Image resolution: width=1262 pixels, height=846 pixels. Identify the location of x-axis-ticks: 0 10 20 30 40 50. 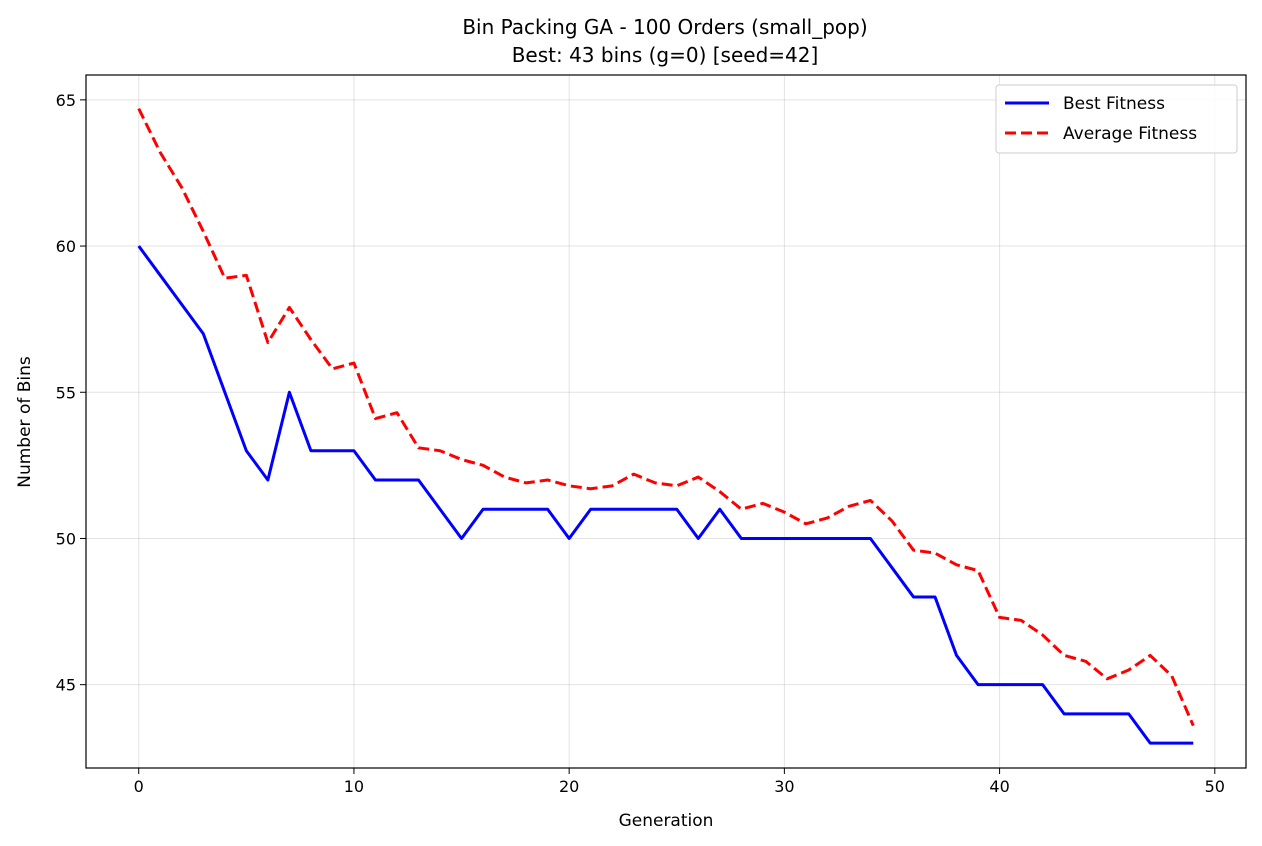
(679, 782).